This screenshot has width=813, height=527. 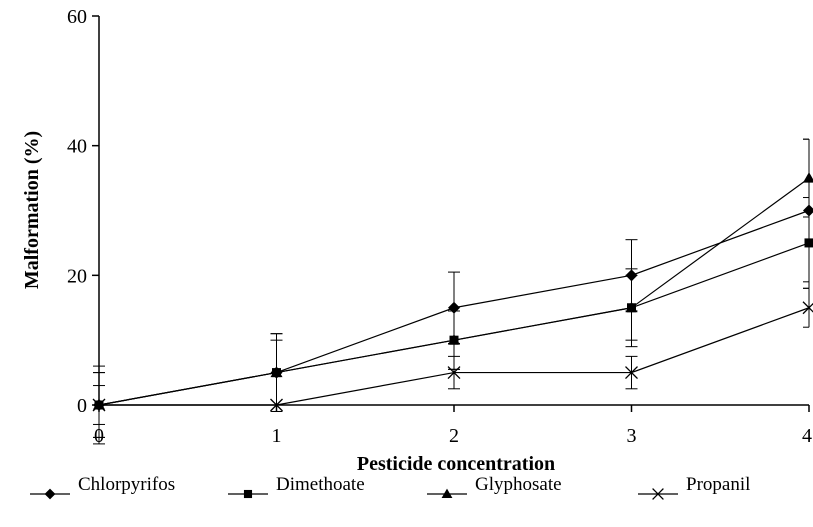 I want to click on x-tick-label: 4, so click(x=807, y=436).